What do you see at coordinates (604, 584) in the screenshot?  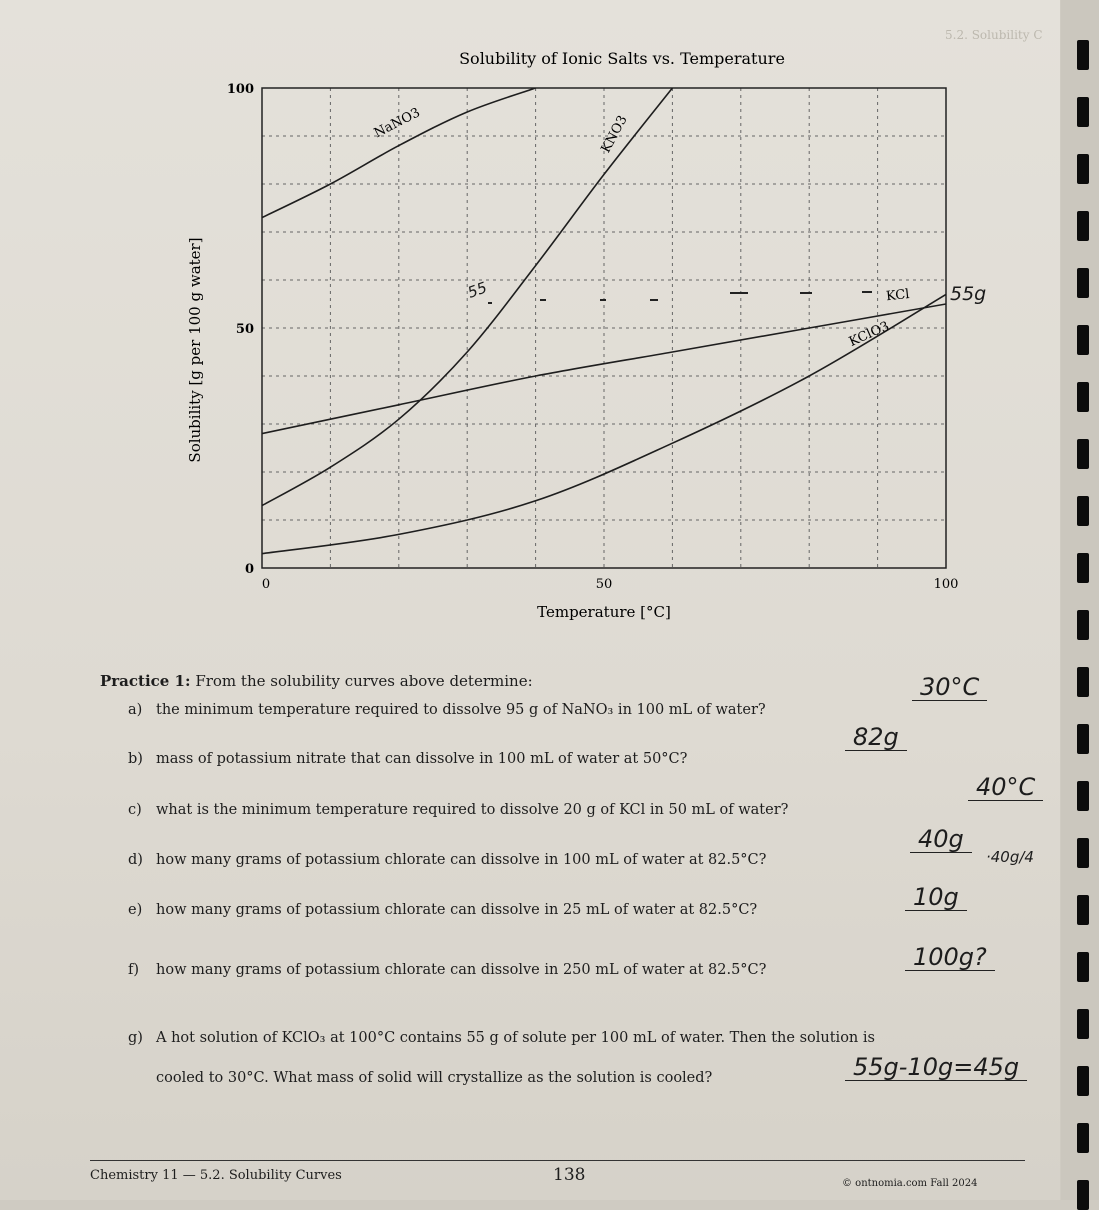 I see `x-tick-50: 50` at bounding box center [604, 584].